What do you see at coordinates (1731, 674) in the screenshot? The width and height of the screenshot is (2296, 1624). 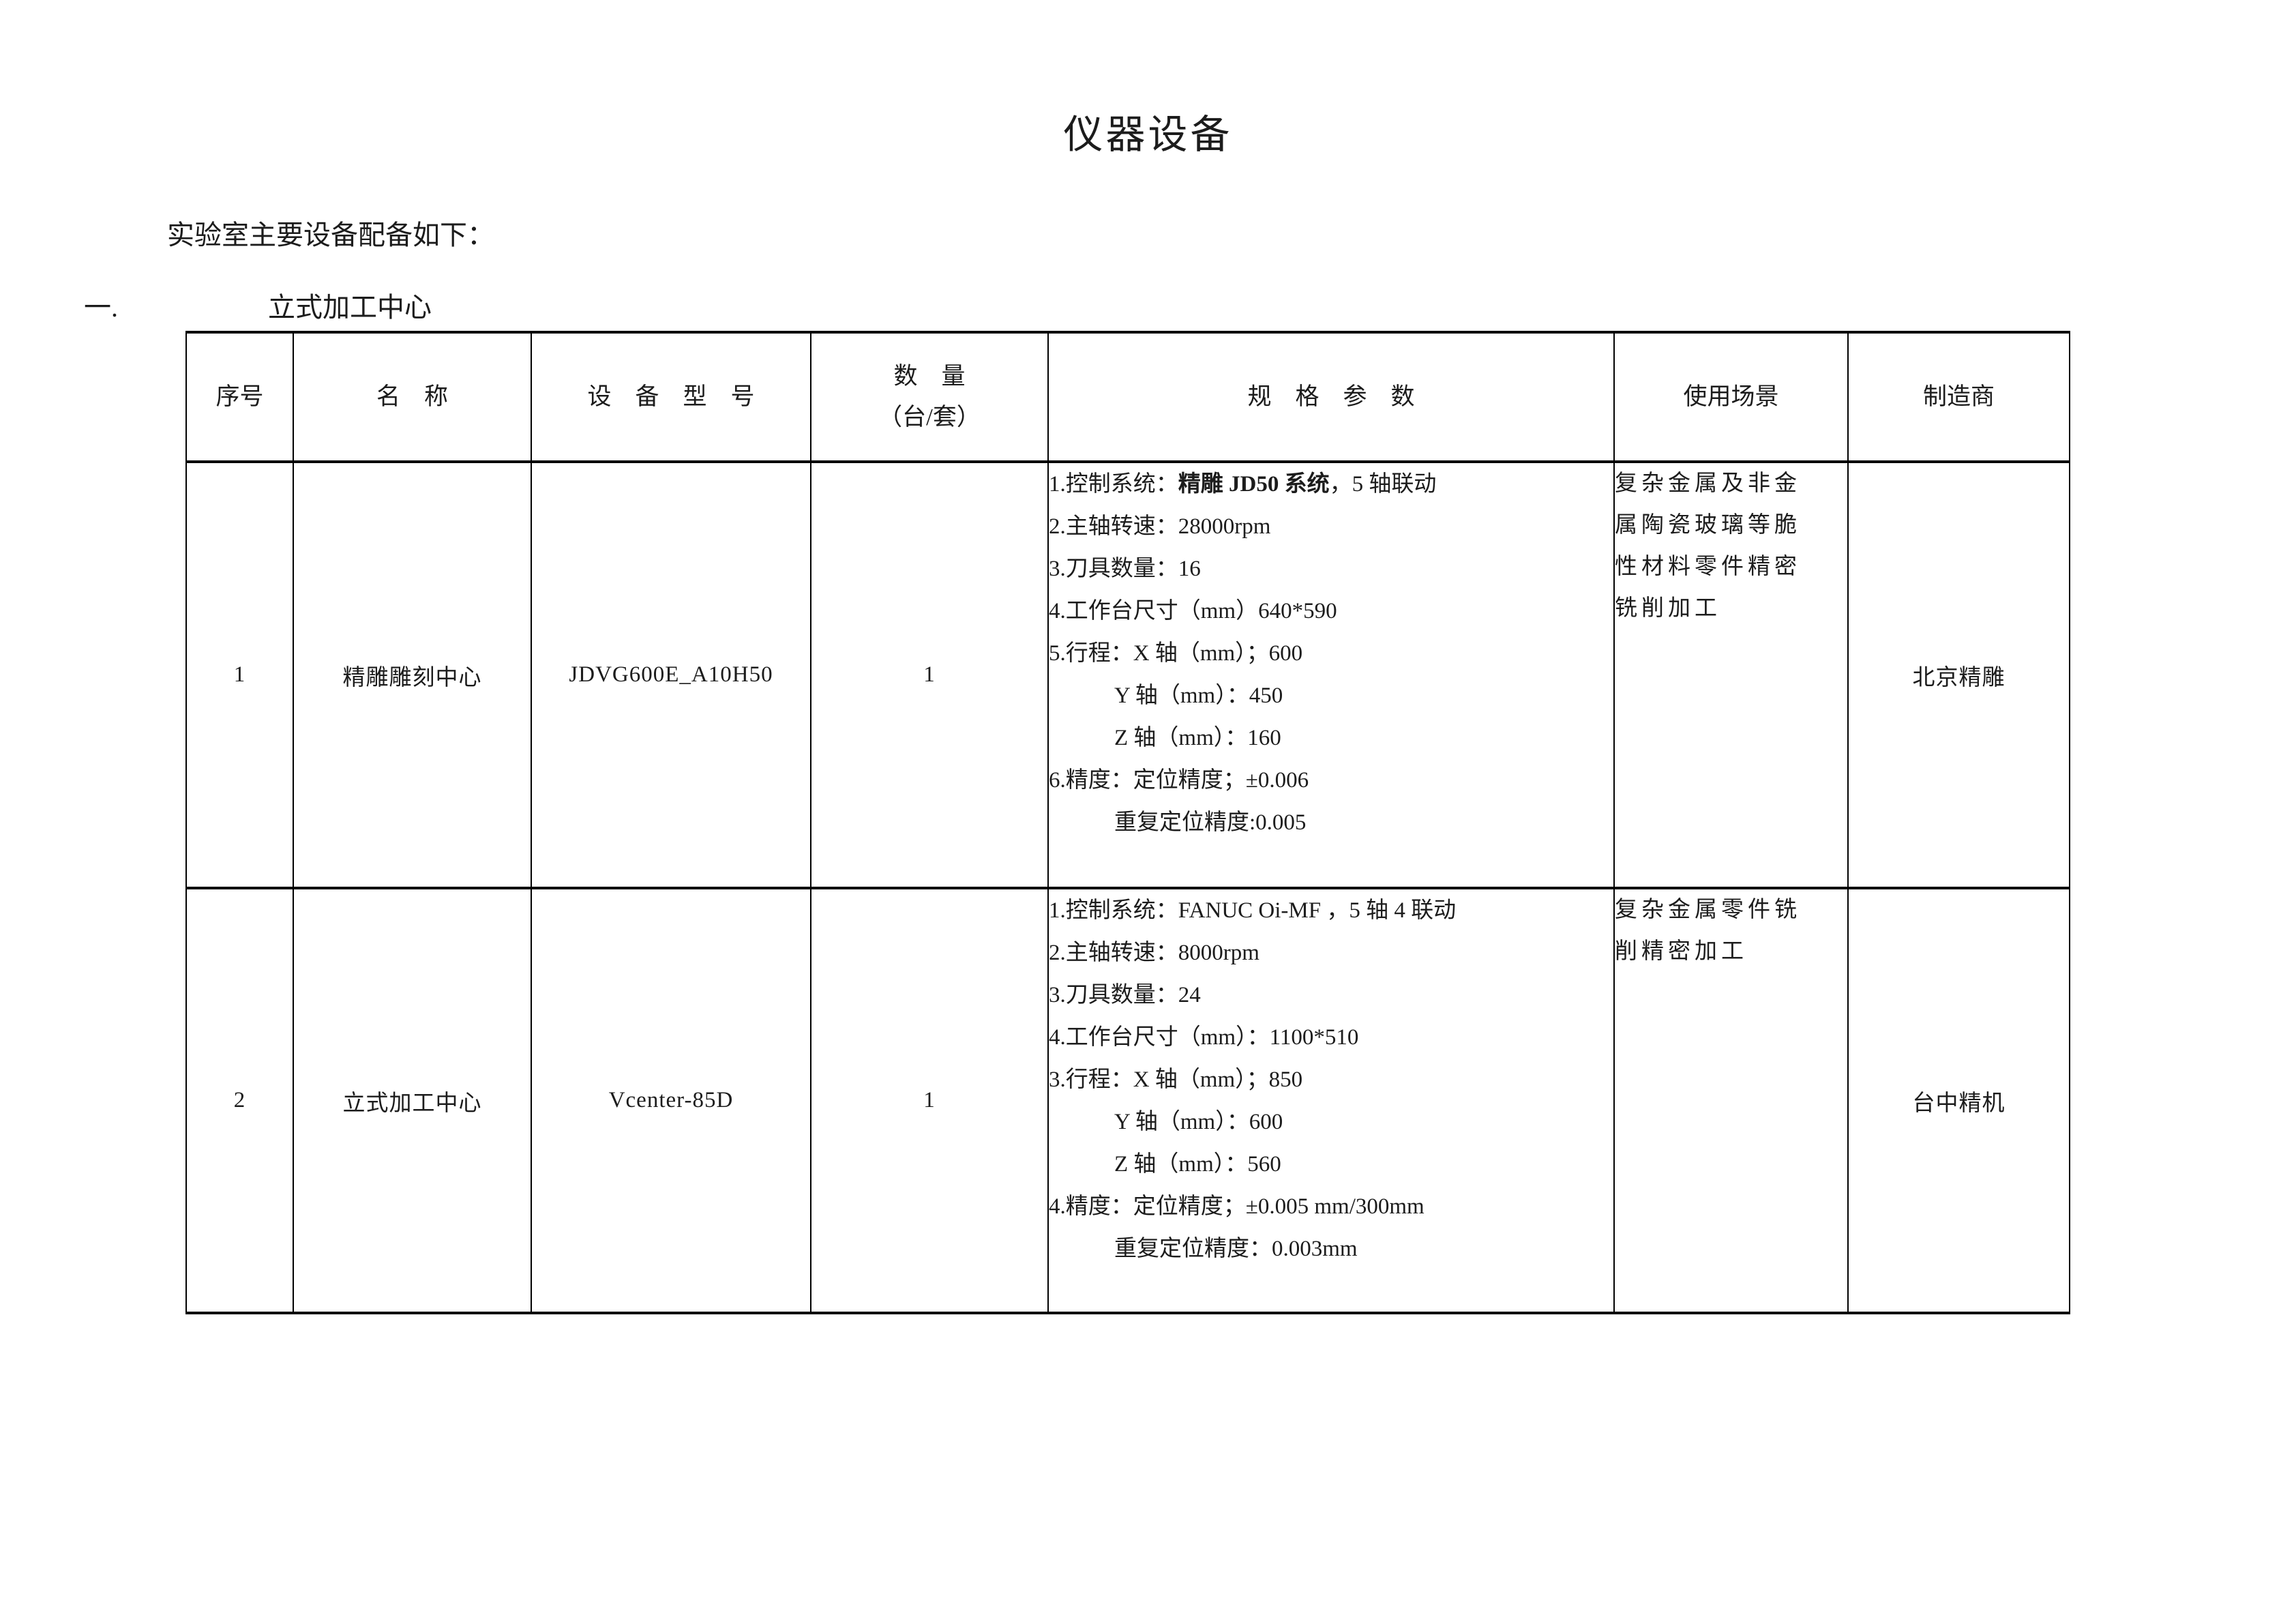 I see `cell-usage-scenario: 复杂金属及非金 属陶瓷玻璃等脆 性材料零件精密 铣削加工` at bounding box center [1731, 674].